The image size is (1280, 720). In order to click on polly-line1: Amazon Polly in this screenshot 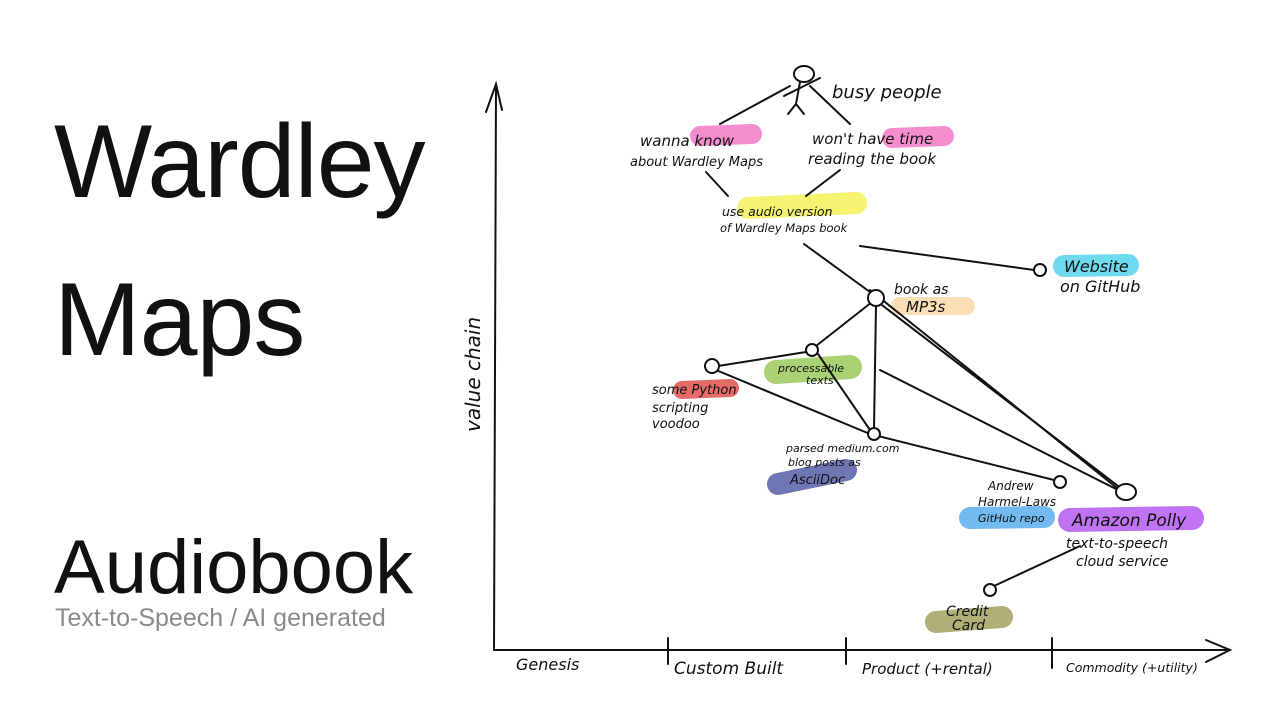, I will do `click(1129, 521)`.